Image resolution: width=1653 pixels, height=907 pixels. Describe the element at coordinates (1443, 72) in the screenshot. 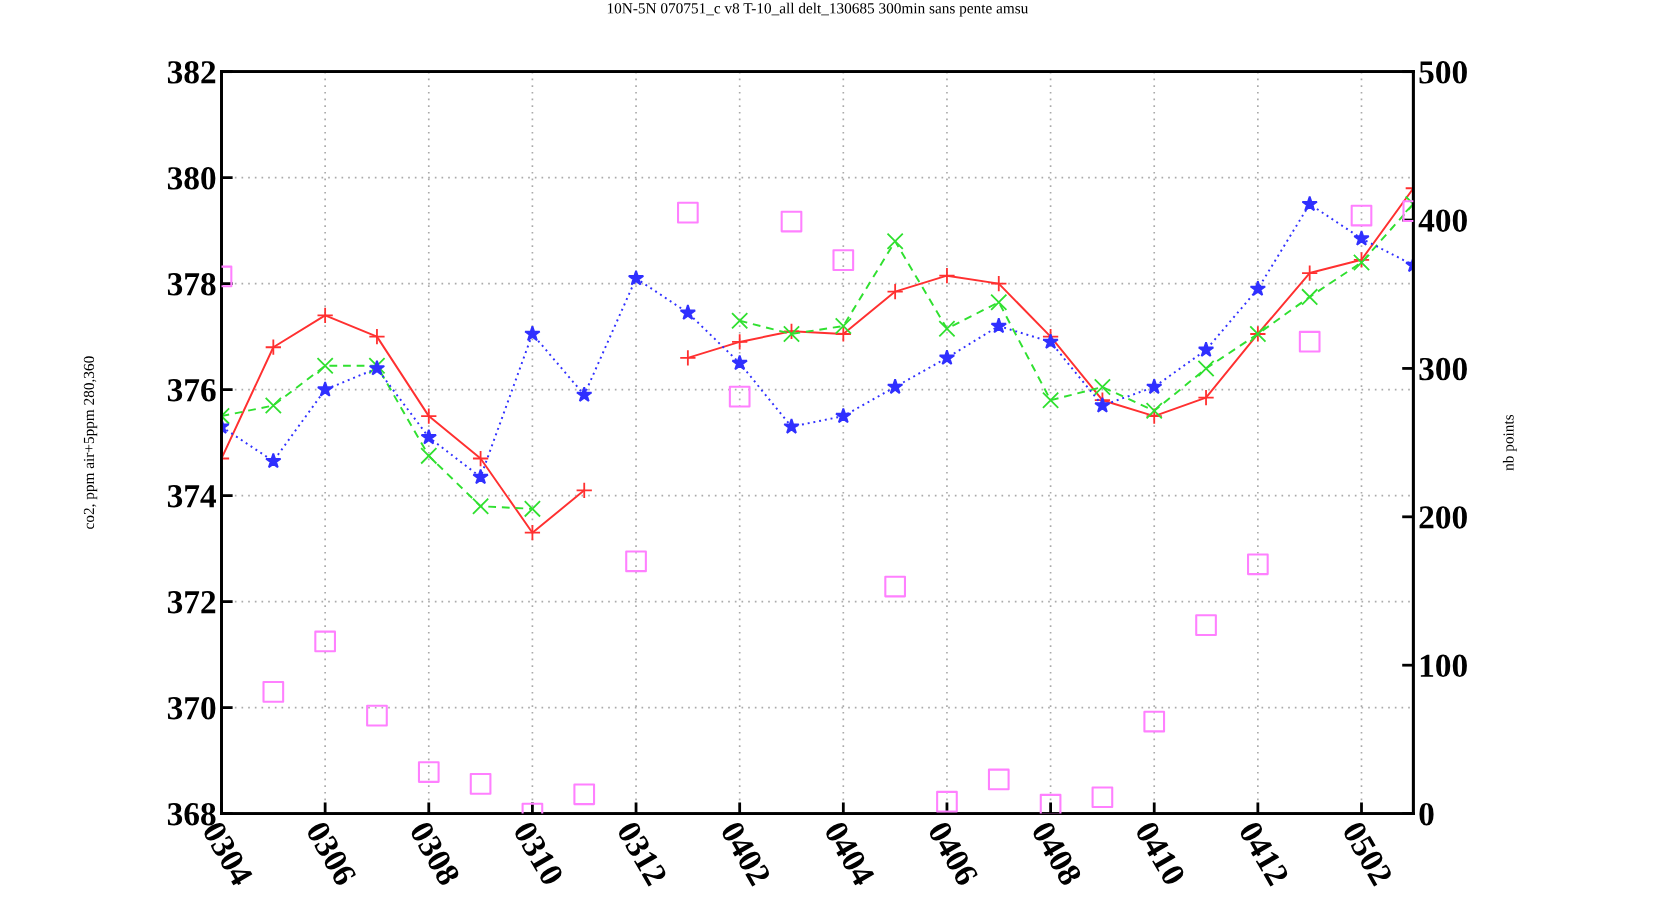

I see `y2-tick-label: 500` at that location.